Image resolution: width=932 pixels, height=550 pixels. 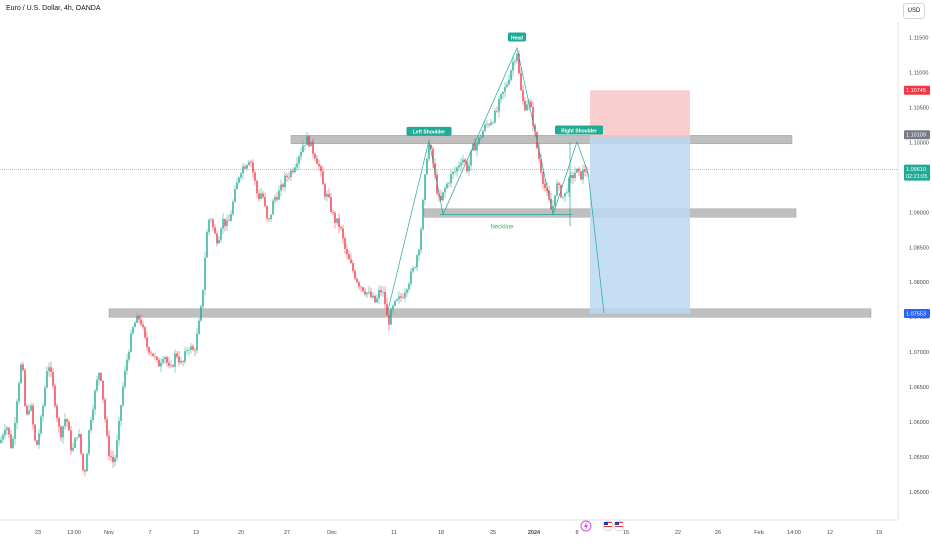 What do you see at coordinates (919, 248) in the screenshot?
I see `price-tick-label: 1.08500` at bounding box center [919, 248].